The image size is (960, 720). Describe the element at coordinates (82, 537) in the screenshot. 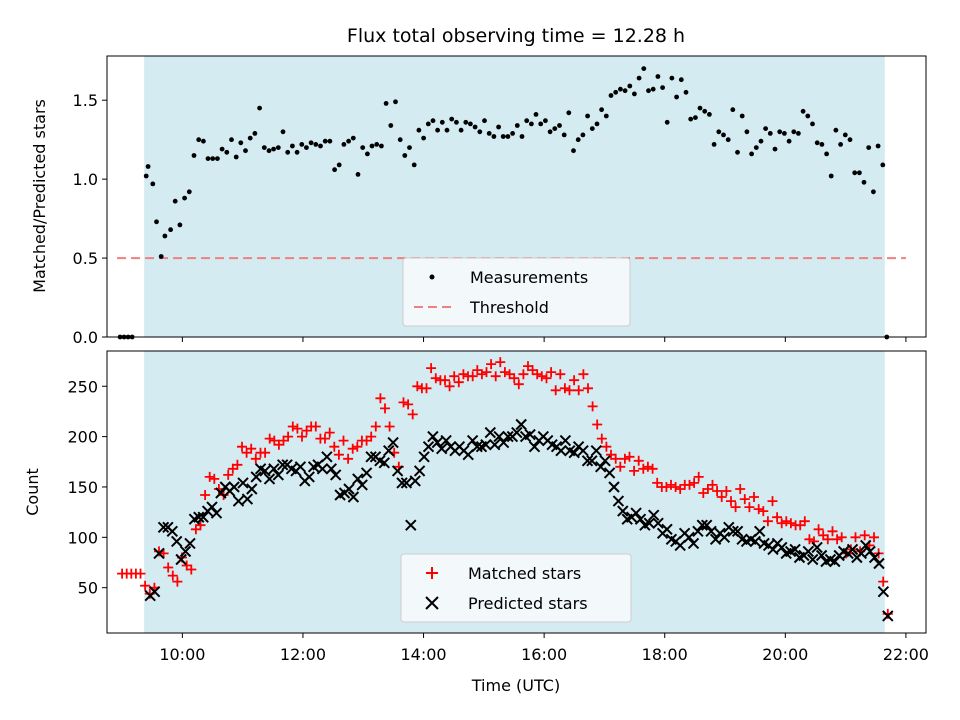

I see `bottom-y-tick-label: 100` at that location.